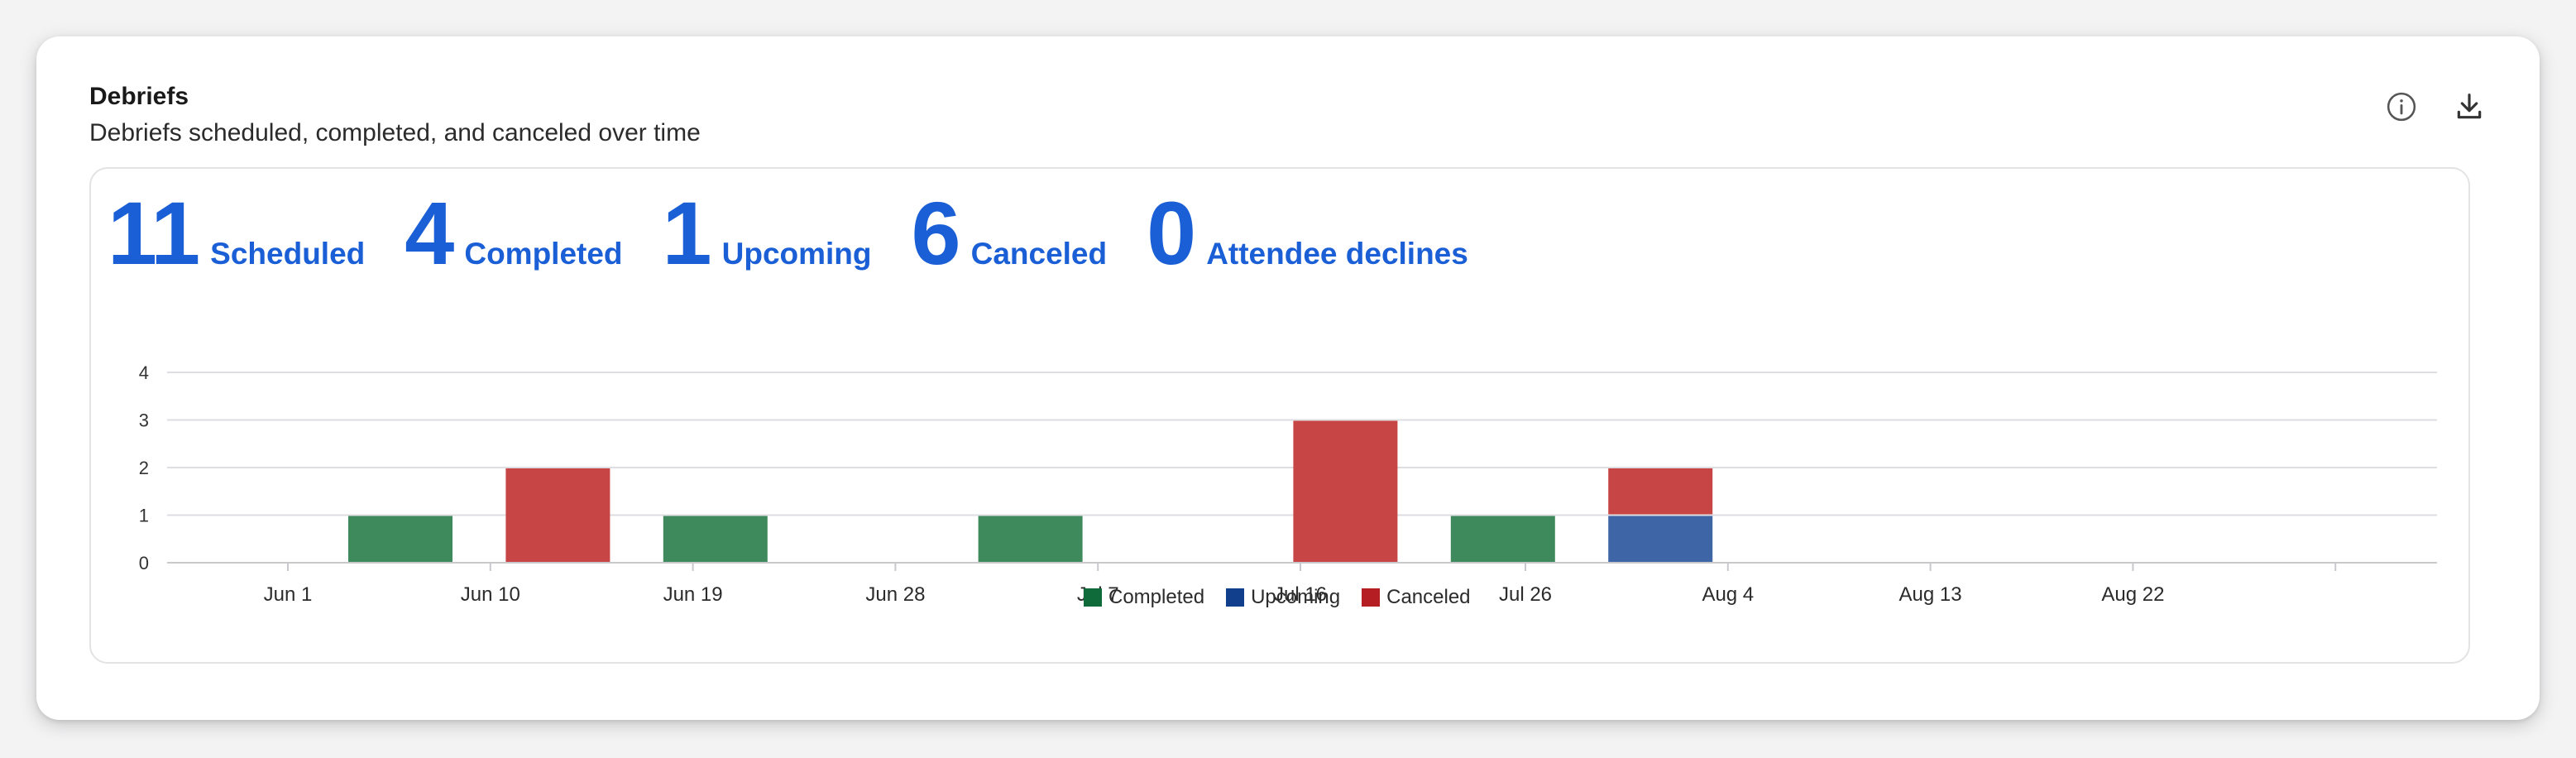 This screenshot has height=758, width=2576. What do you see at coordinates (1156, 597) in the screenshot?
I see `legend-label-completed: Completed` at bounding box center [1156, 597].